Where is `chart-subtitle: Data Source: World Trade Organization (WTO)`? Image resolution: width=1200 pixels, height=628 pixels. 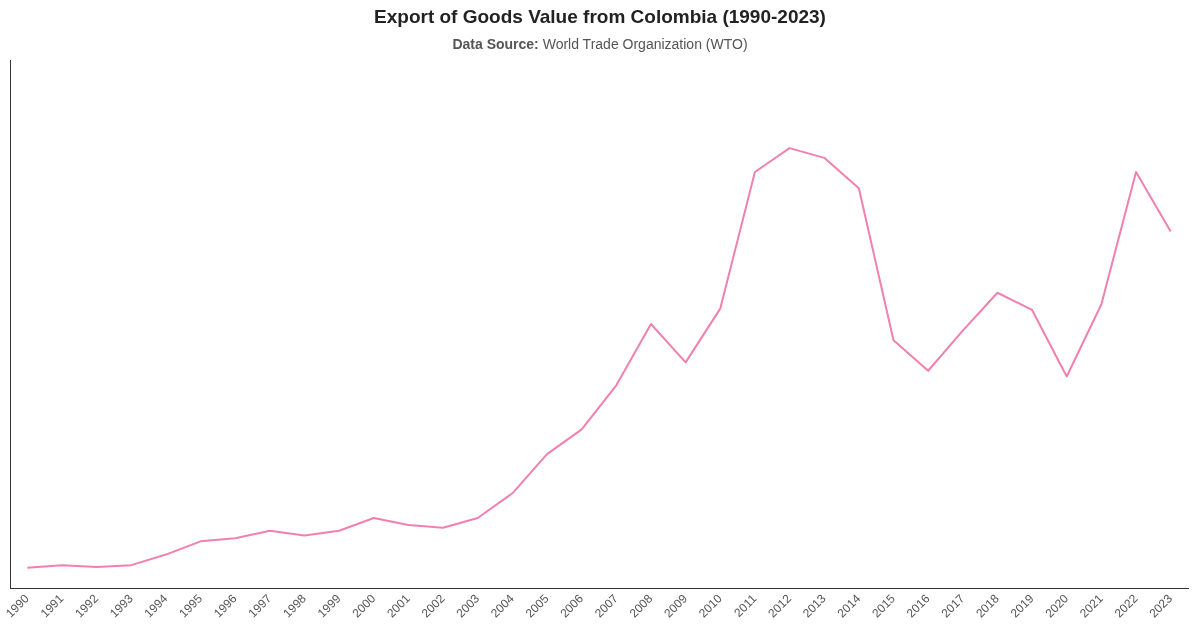 chart-subtitle: Data Source: World Trade Organization (WTO) is located at coordinates (600, 44).